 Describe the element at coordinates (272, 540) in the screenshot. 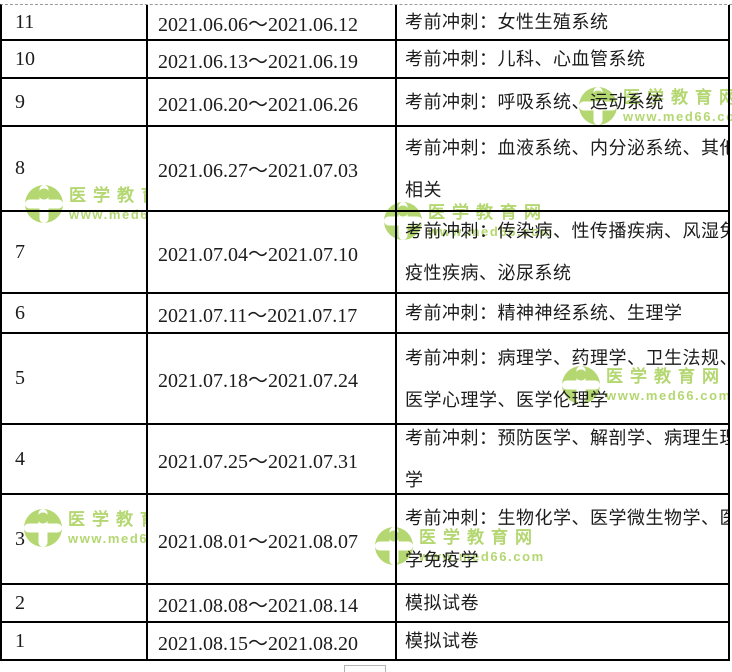

I see `date-range-cell: 2021.08.01～2021.08.07` at that location.